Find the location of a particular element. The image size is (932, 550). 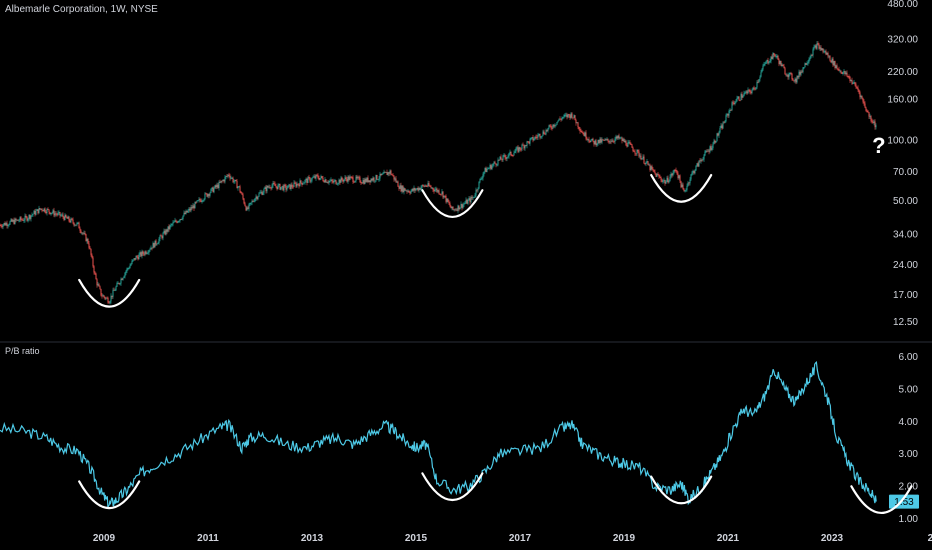

time-tick-label: 2019 is located at coordinates (624, 538).